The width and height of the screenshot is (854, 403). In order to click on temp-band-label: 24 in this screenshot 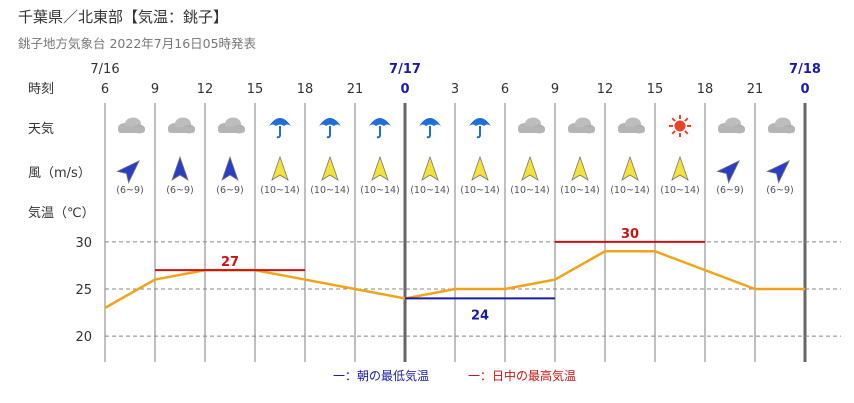, I will do `click(480, 315)`.